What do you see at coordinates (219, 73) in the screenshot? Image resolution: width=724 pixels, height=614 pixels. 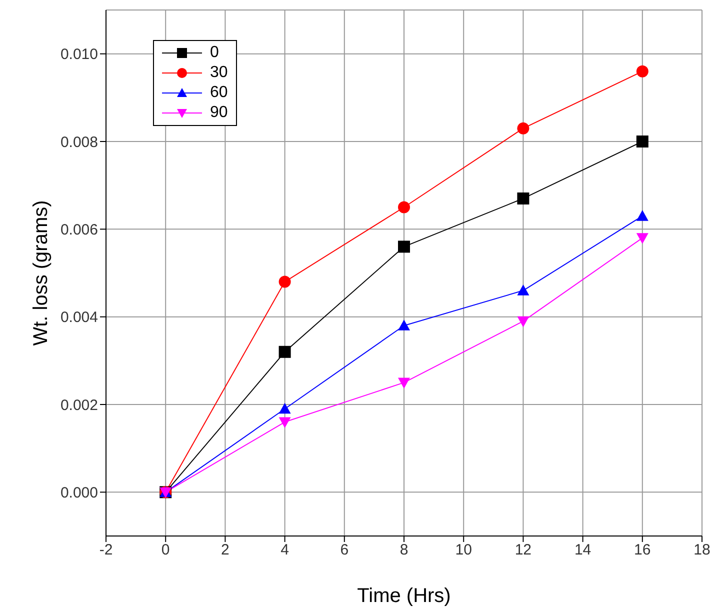 I see `legend-label: 30` at bounding box center [219, 73].